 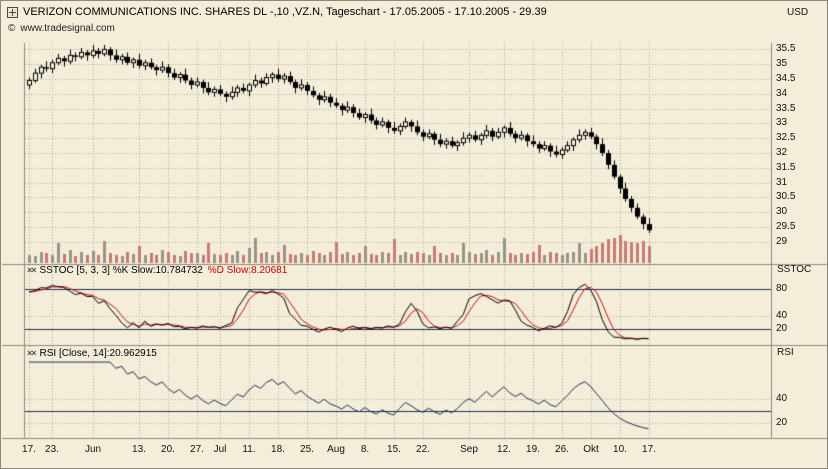 I want to click on sstoc-header-k-label: SSTOC [5, 3, 3] %K Slow:10.784732, so click(x=121, y=270).